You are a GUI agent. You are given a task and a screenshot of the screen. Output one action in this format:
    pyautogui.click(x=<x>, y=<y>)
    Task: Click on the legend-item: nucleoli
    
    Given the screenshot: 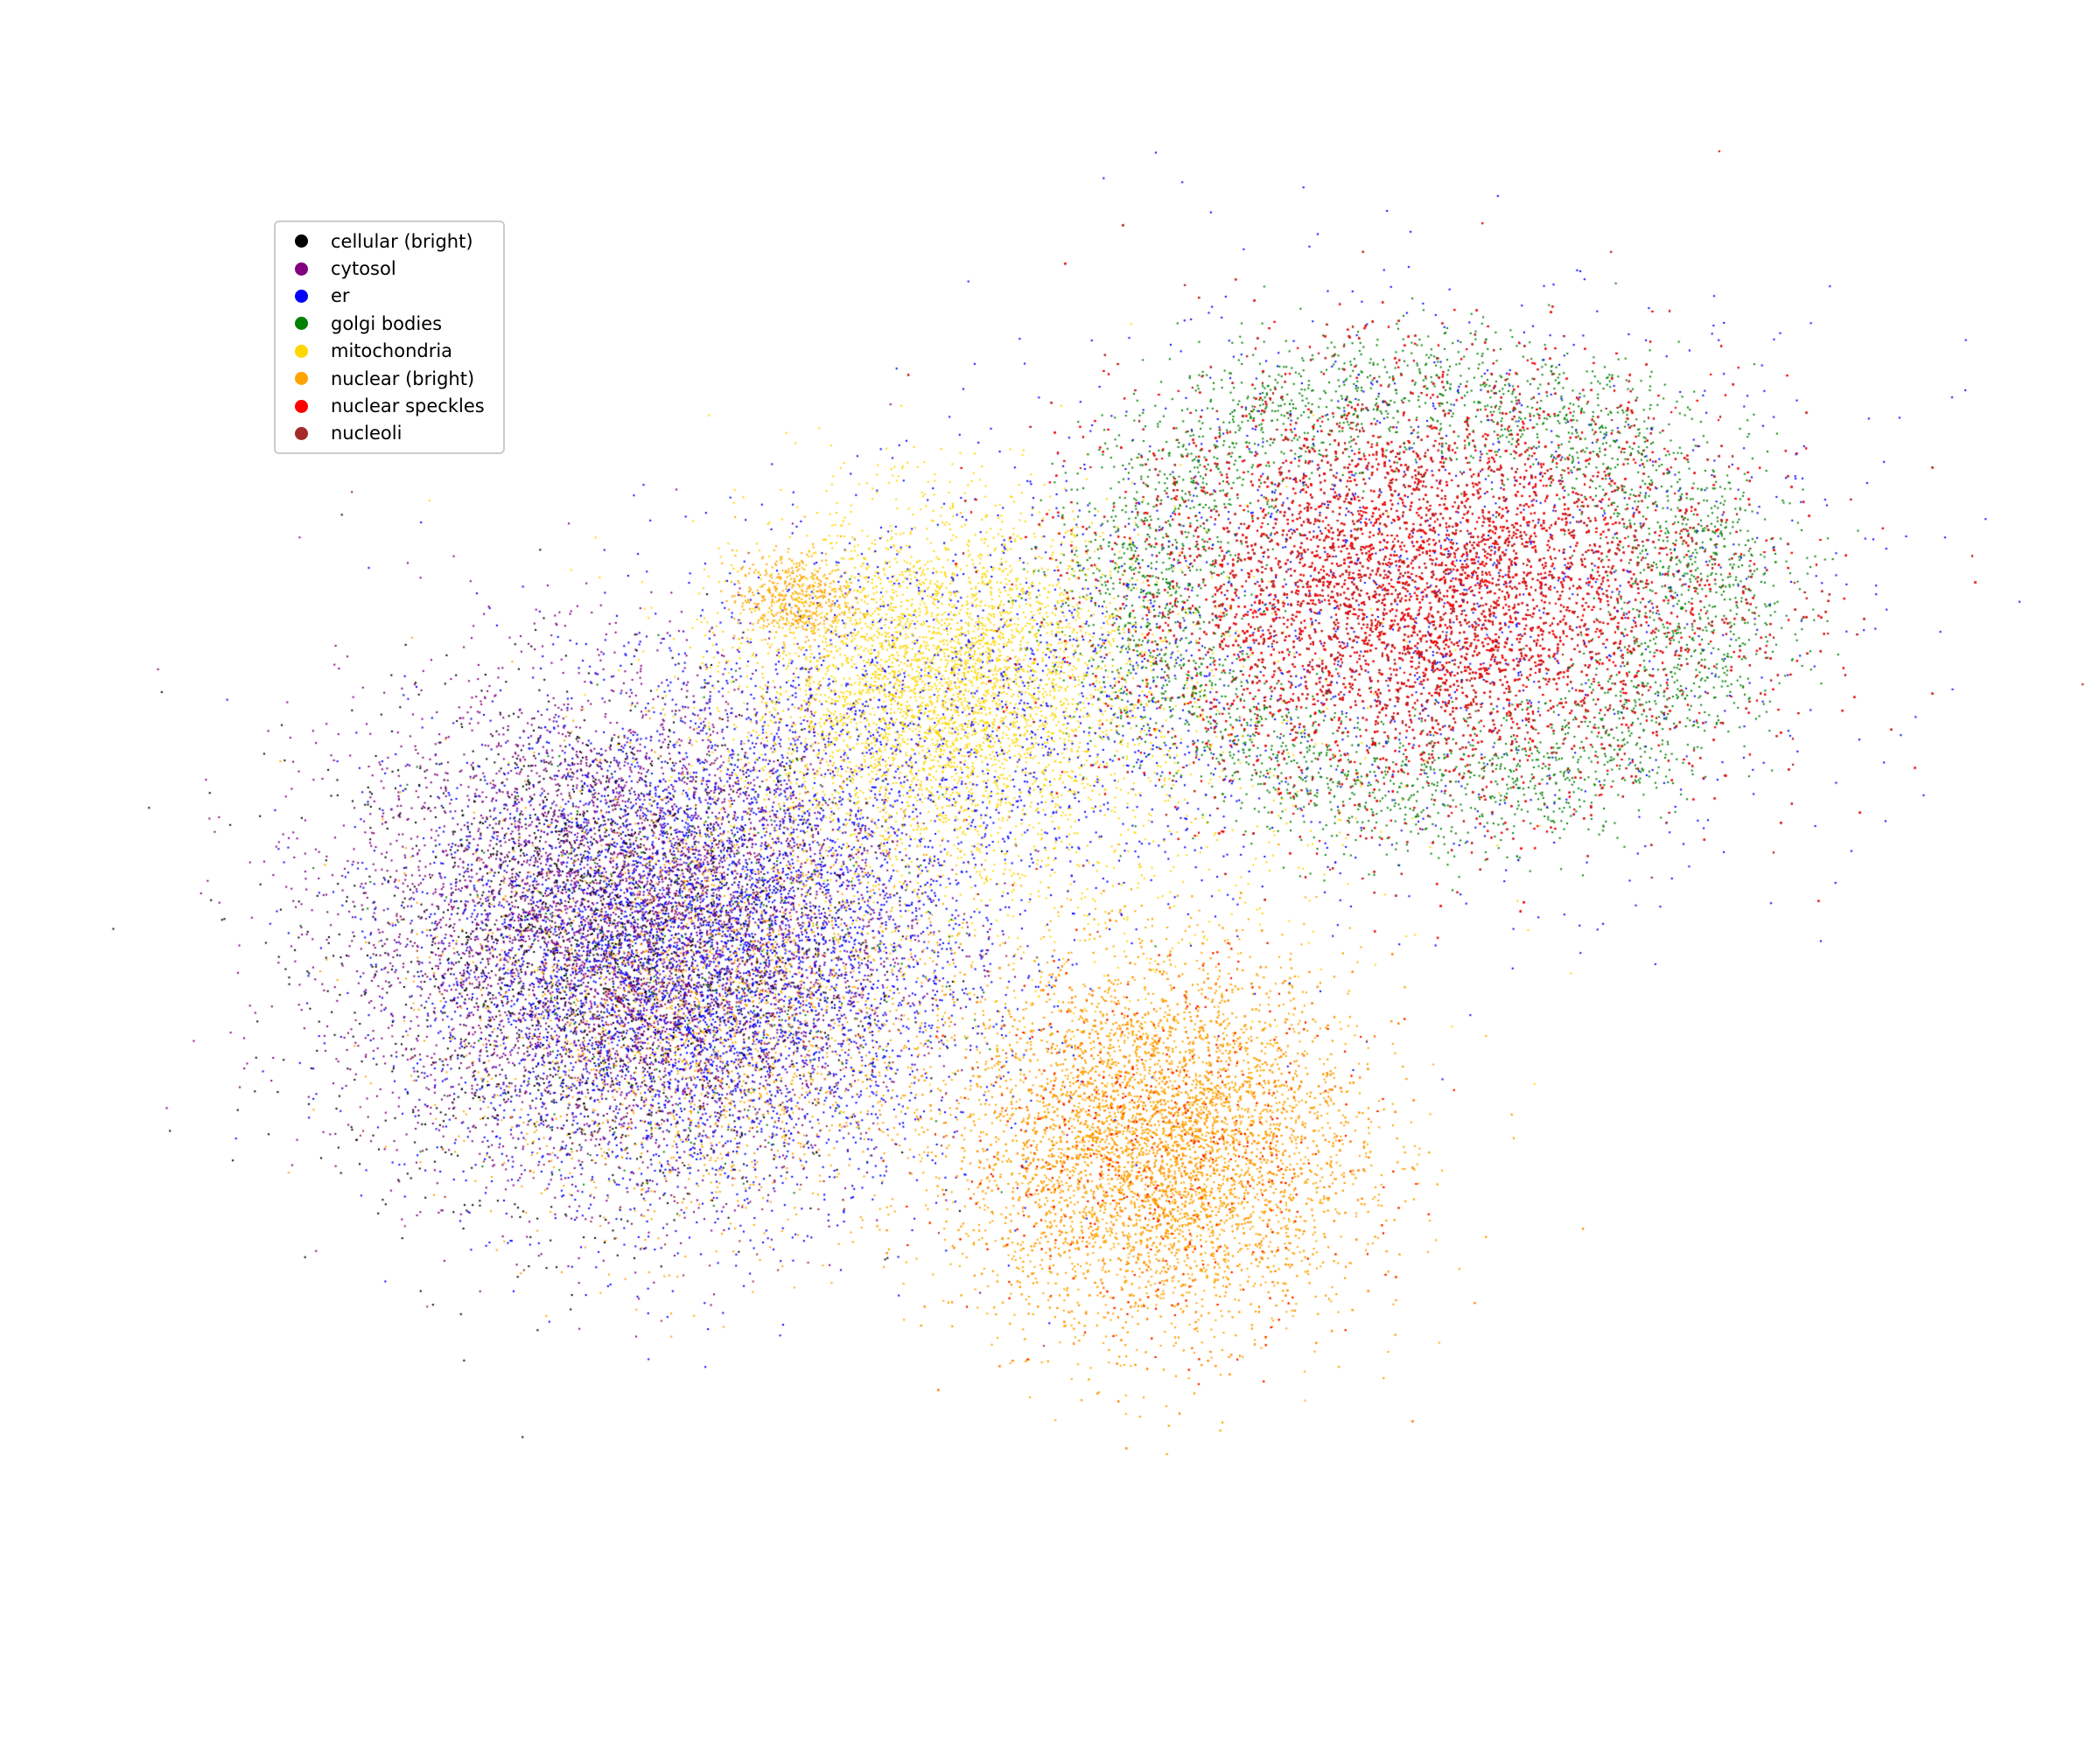 What is the action you would take?
    pyautogui.click(x=389, y=433)
    